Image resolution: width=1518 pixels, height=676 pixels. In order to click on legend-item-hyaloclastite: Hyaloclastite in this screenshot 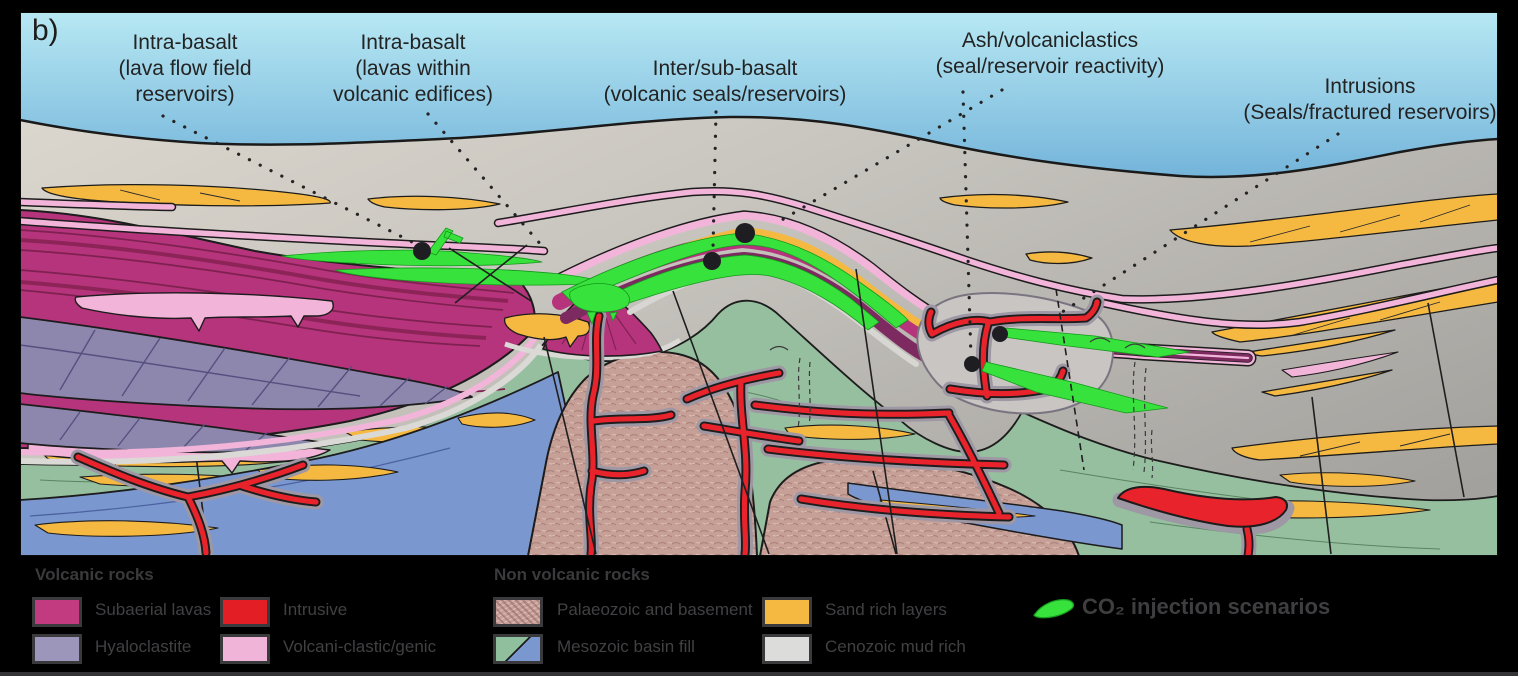, I will do `click(143, 646)`.